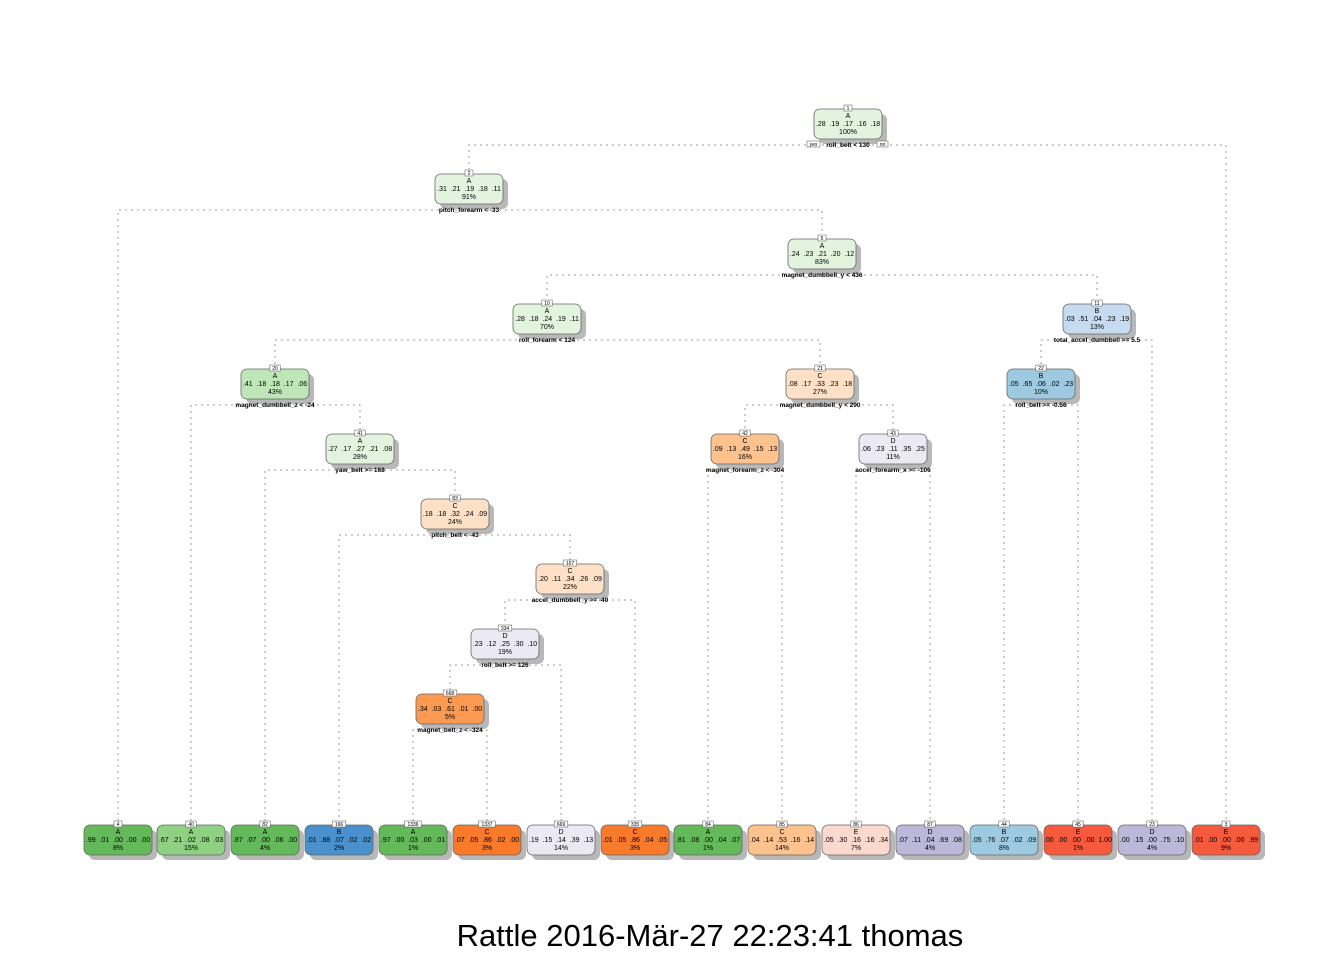 The width and height of the screenshot is (1344, 960). I want to click on node-probs: .06 .23 .11 .35 .25, so click(893, 449).